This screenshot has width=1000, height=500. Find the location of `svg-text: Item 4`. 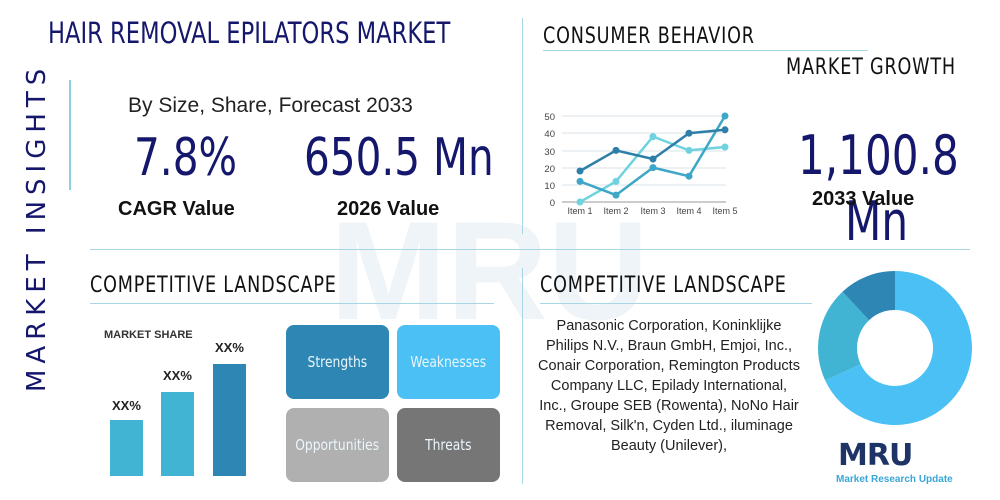

svg-text: Item 4 is located at coordinates (688, 211).